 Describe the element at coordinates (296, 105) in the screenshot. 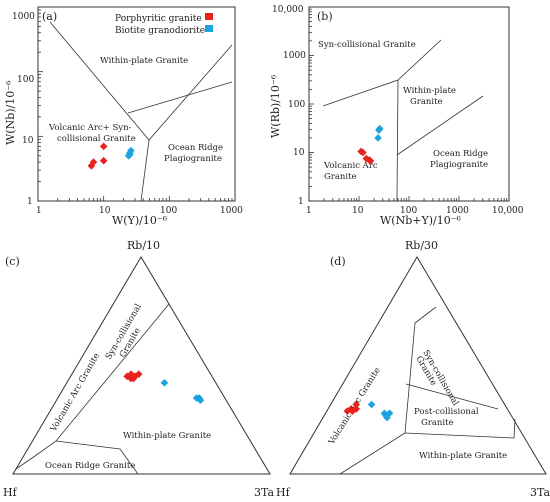

I see `ytick-b-100: 100` at that location.